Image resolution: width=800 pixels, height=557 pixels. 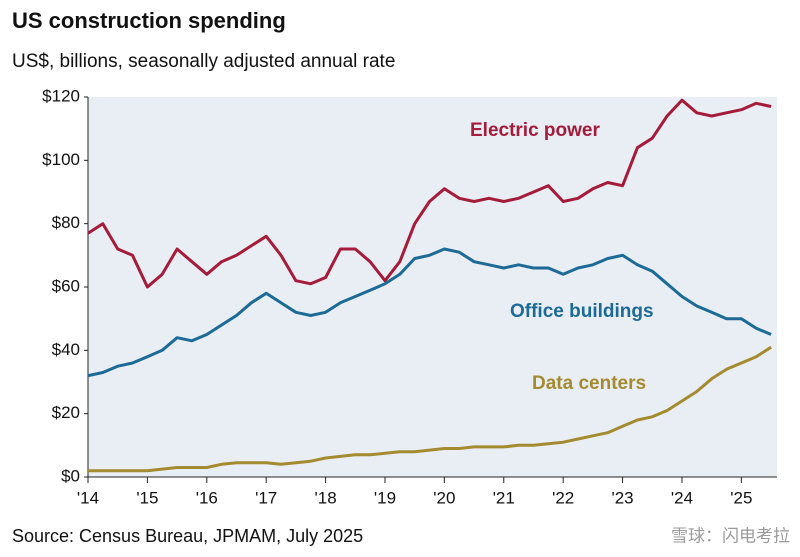 I want to click on y-tick-label: $40, so click(x=66, y=349).